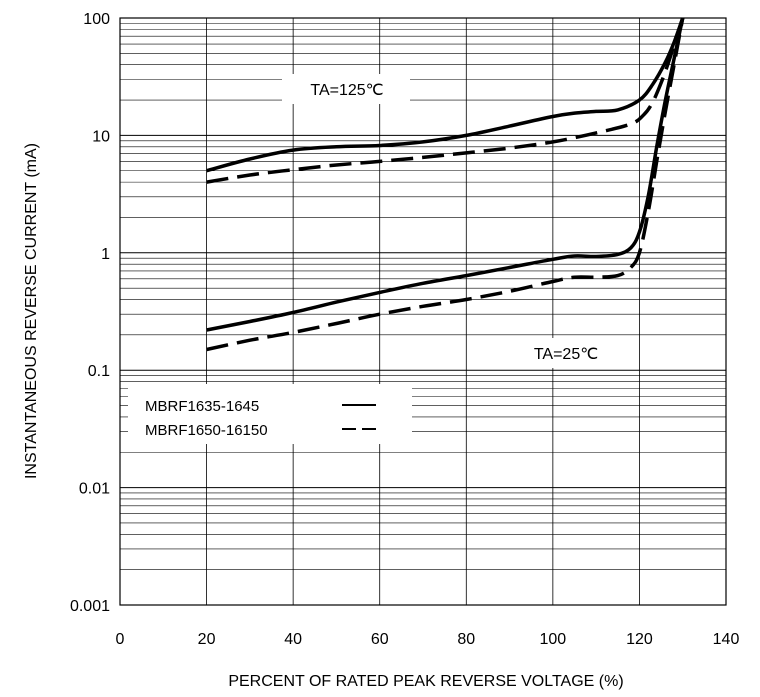  Describe the element at coordinates (90, 606) in the screenshot. I see `y-tick-label: 0.001` at that location.